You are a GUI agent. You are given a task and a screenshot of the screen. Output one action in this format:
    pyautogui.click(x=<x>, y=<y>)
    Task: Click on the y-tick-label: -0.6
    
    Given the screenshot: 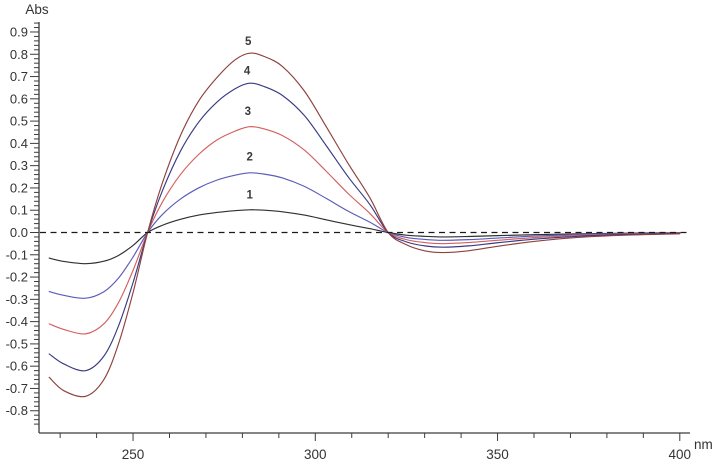 What is the action you would take?
    pyautogui.click(x=17, y=366)
    